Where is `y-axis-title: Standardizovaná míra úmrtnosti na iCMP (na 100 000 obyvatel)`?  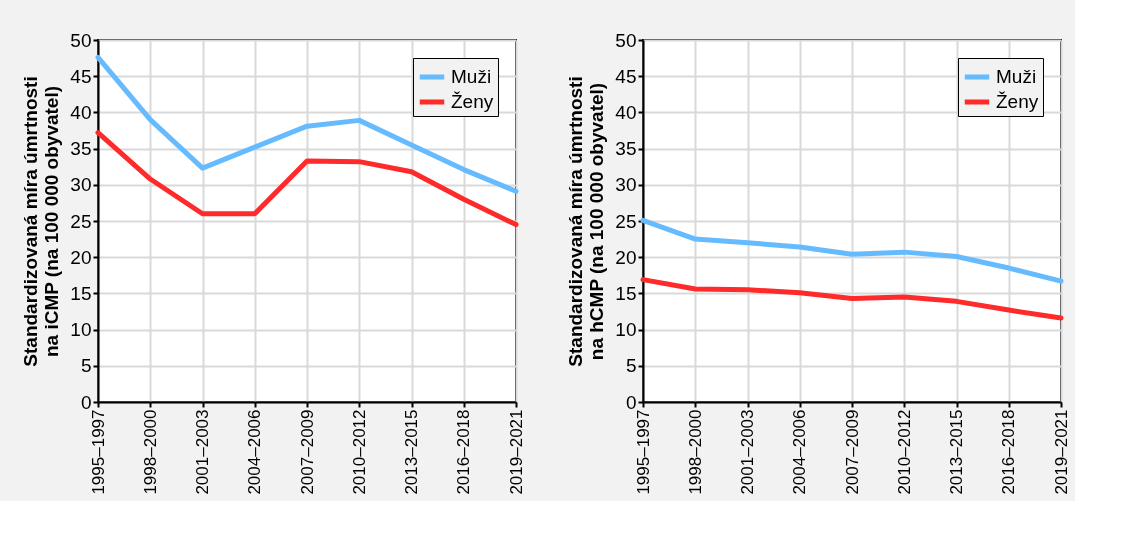
y-axis-title: Standardizovaná míra úmrtnosti na iCMP (na 100 000 obyvatel) is located at coordinates (41, 221).